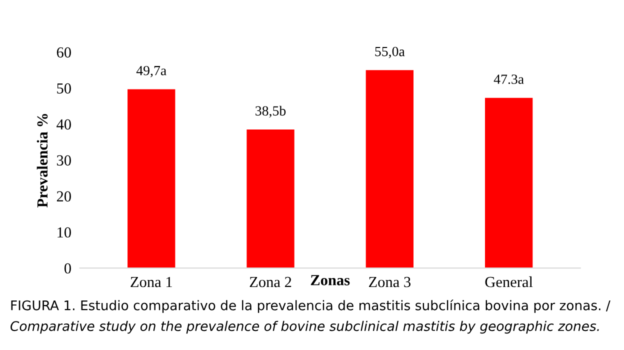  Describe the element at coordinates (509, 79) in the screenshot. I see `data-label: 47.3a` at that location.